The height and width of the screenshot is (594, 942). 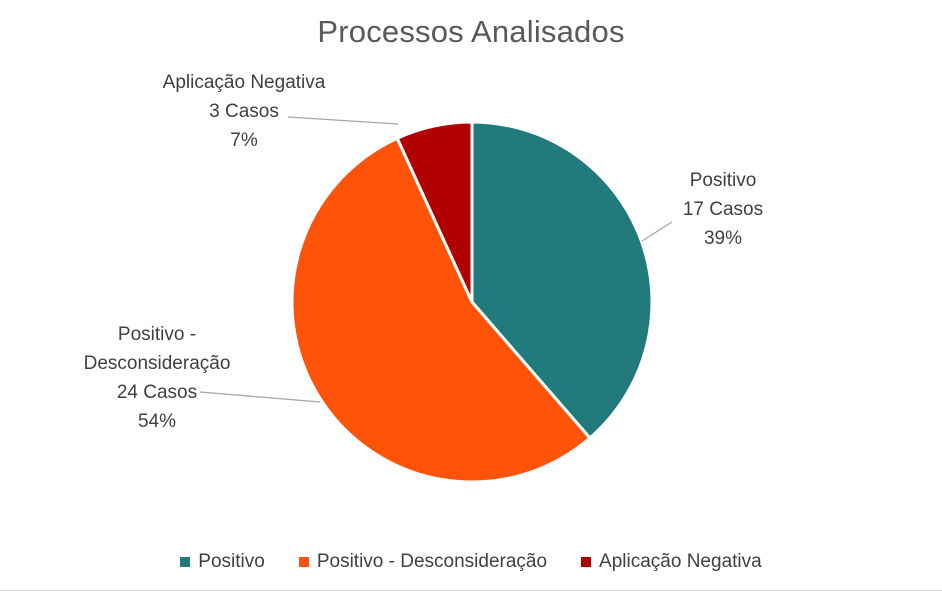 I want to click on data-label-line: 24 Casos, so click(x=157, y=392).